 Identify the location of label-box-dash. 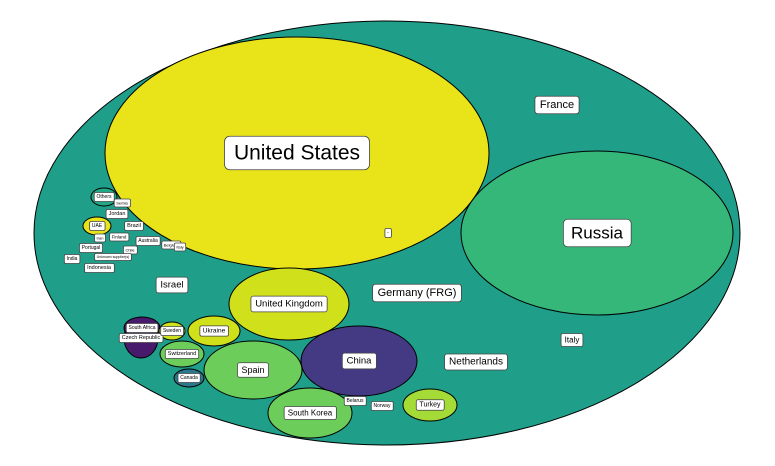
(388, 233).